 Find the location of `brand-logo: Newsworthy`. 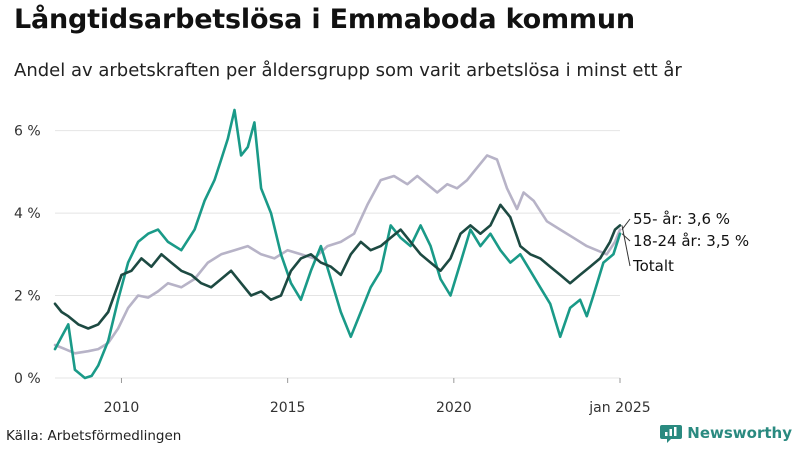

brand-logo: Newsworthy is located at coordinates (726, 433).